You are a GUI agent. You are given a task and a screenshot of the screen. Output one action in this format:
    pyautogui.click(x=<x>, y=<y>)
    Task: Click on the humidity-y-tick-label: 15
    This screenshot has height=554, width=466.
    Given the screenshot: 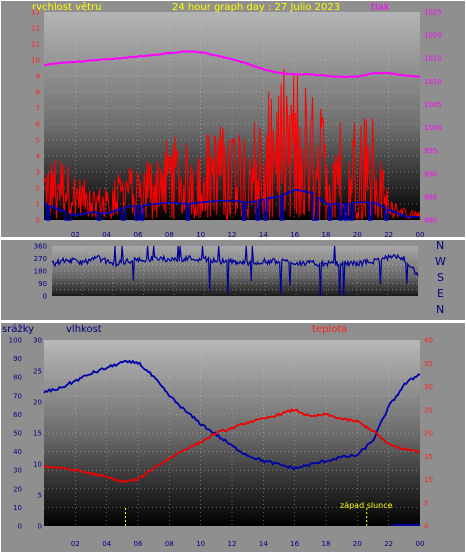 What is the action you would take?
    pyautogui.click(x=37, y=434)
    